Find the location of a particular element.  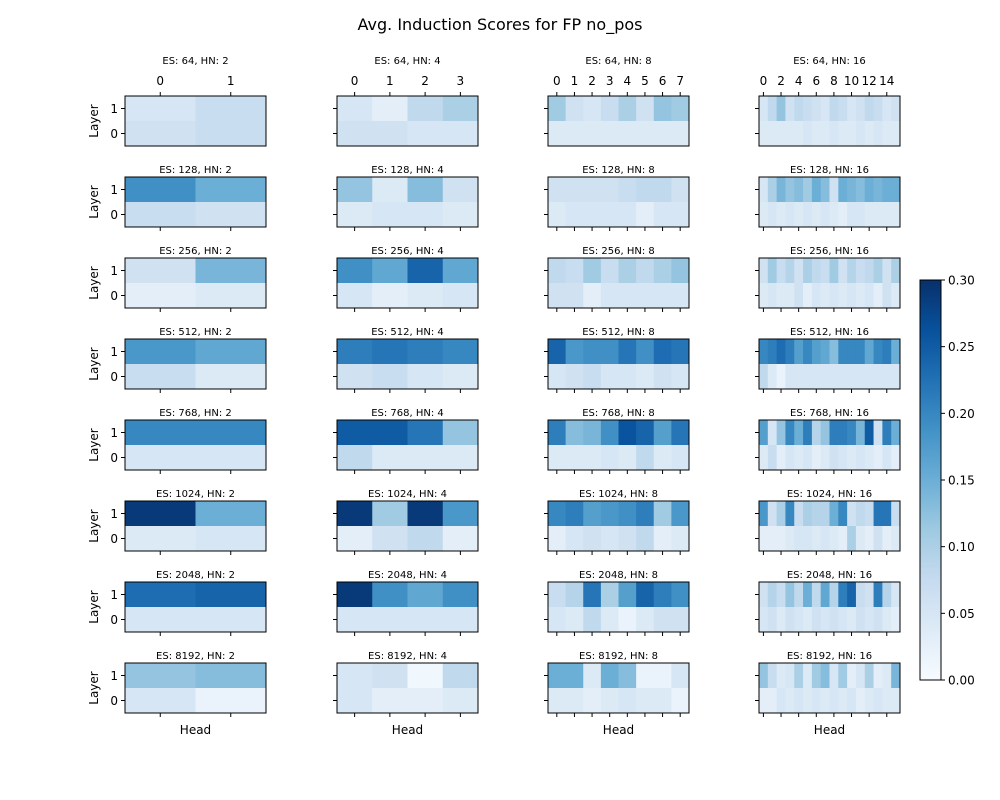

panel-title: ES: 8192, HN: 16 is located at coordinates (829, 656).